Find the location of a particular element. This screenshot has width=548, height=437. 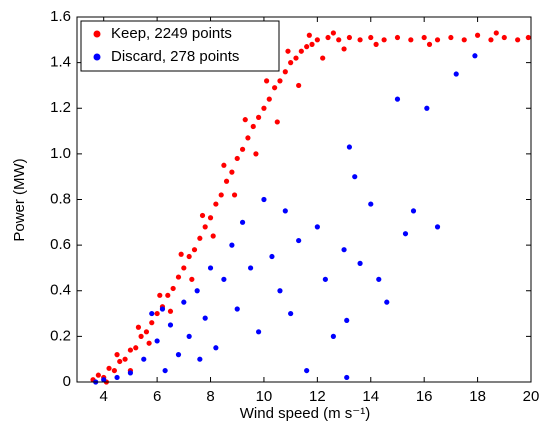

y-tick-label: 1.2 is located at coordinates (60, 107).